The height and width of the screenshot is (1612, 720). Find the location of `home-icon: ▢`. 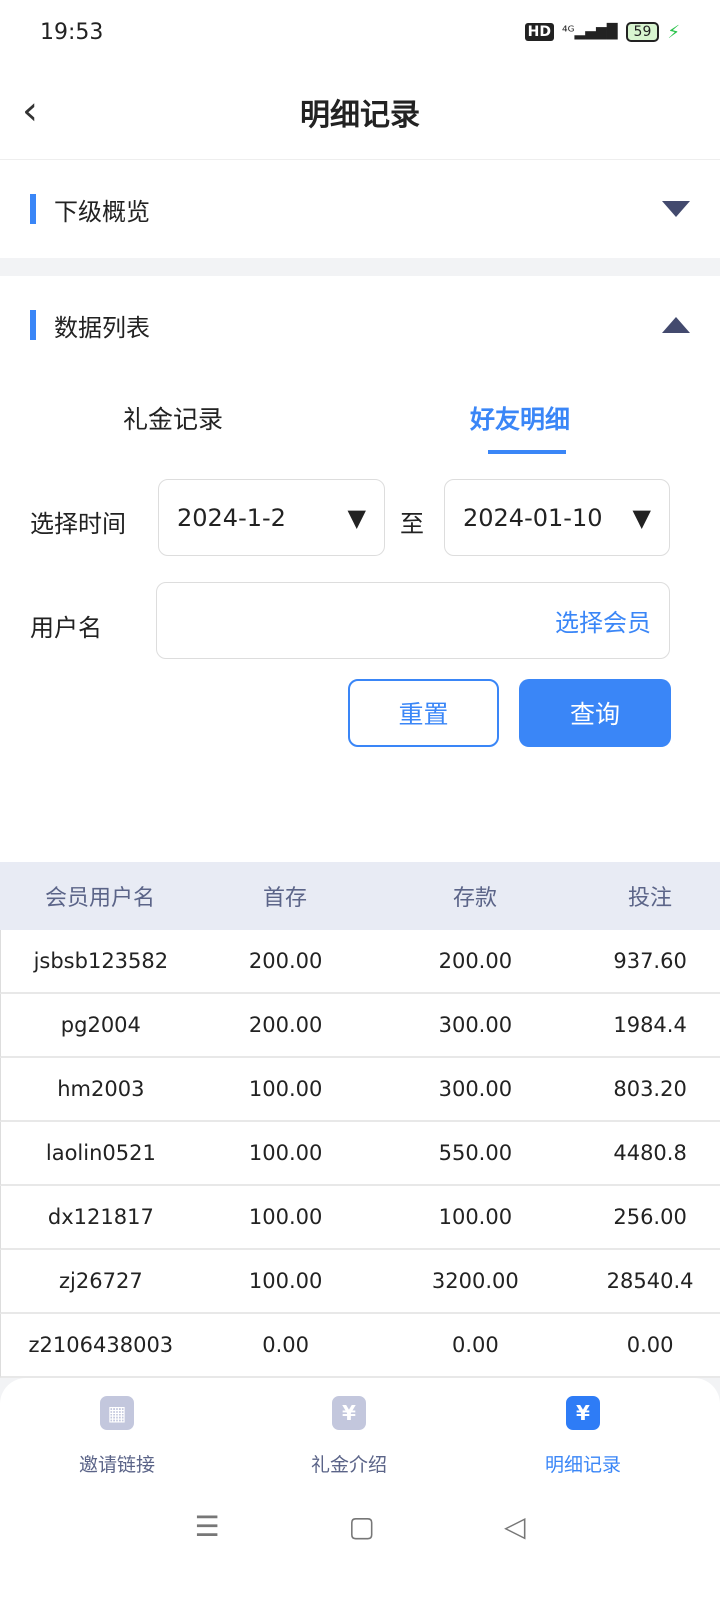

home-icon: ▢ is located at coordinates (361, 1526).